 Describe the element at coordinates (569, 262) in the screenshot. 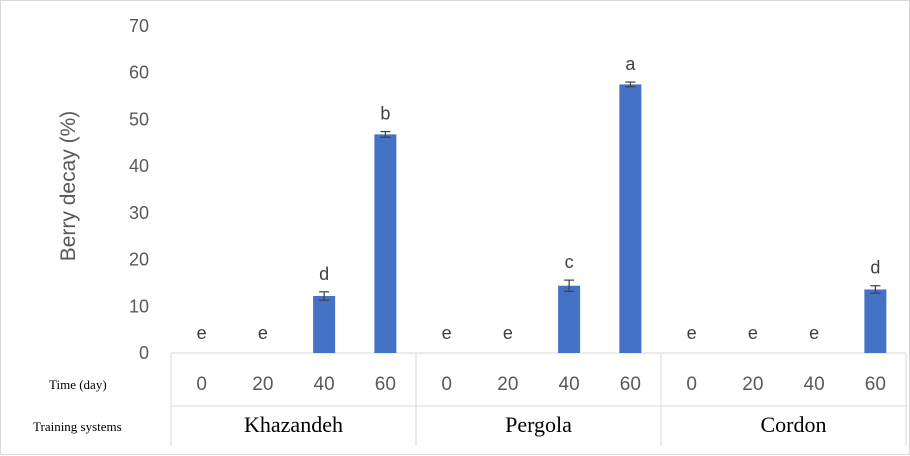

I see `significance-letter: c` at that location.